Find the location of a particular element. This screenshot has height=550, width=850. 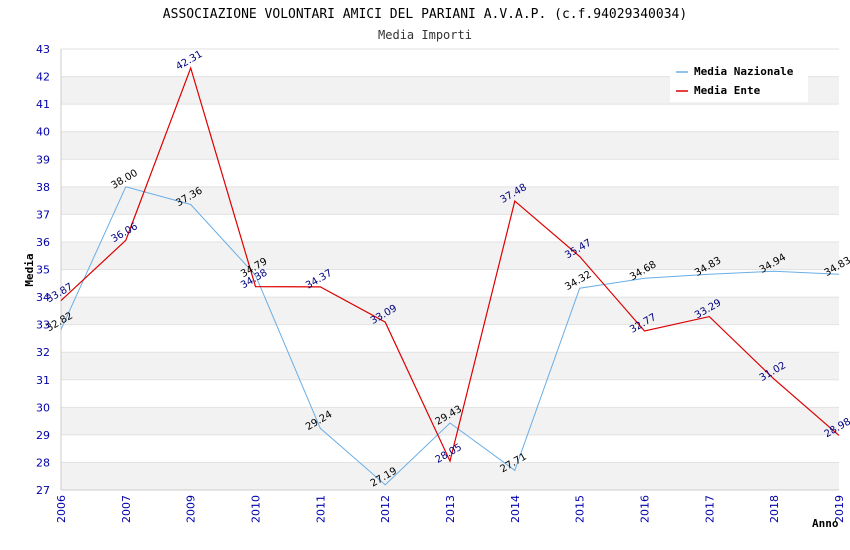

x-tick-label: 2017 is located at coordinates (709, 509).